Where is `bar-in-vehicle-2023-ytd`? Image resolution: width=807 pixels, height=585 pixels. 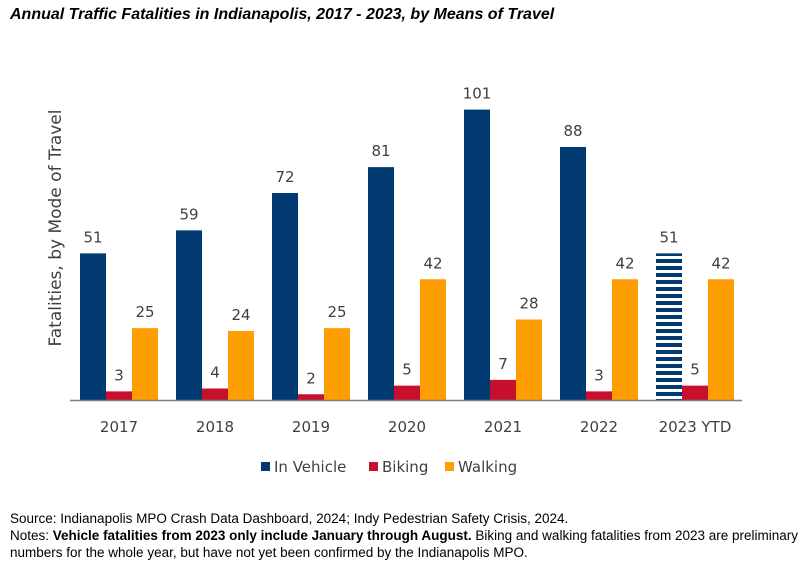
bar-in-vehicle-2023-ytd is located at coordinates (669, 326).